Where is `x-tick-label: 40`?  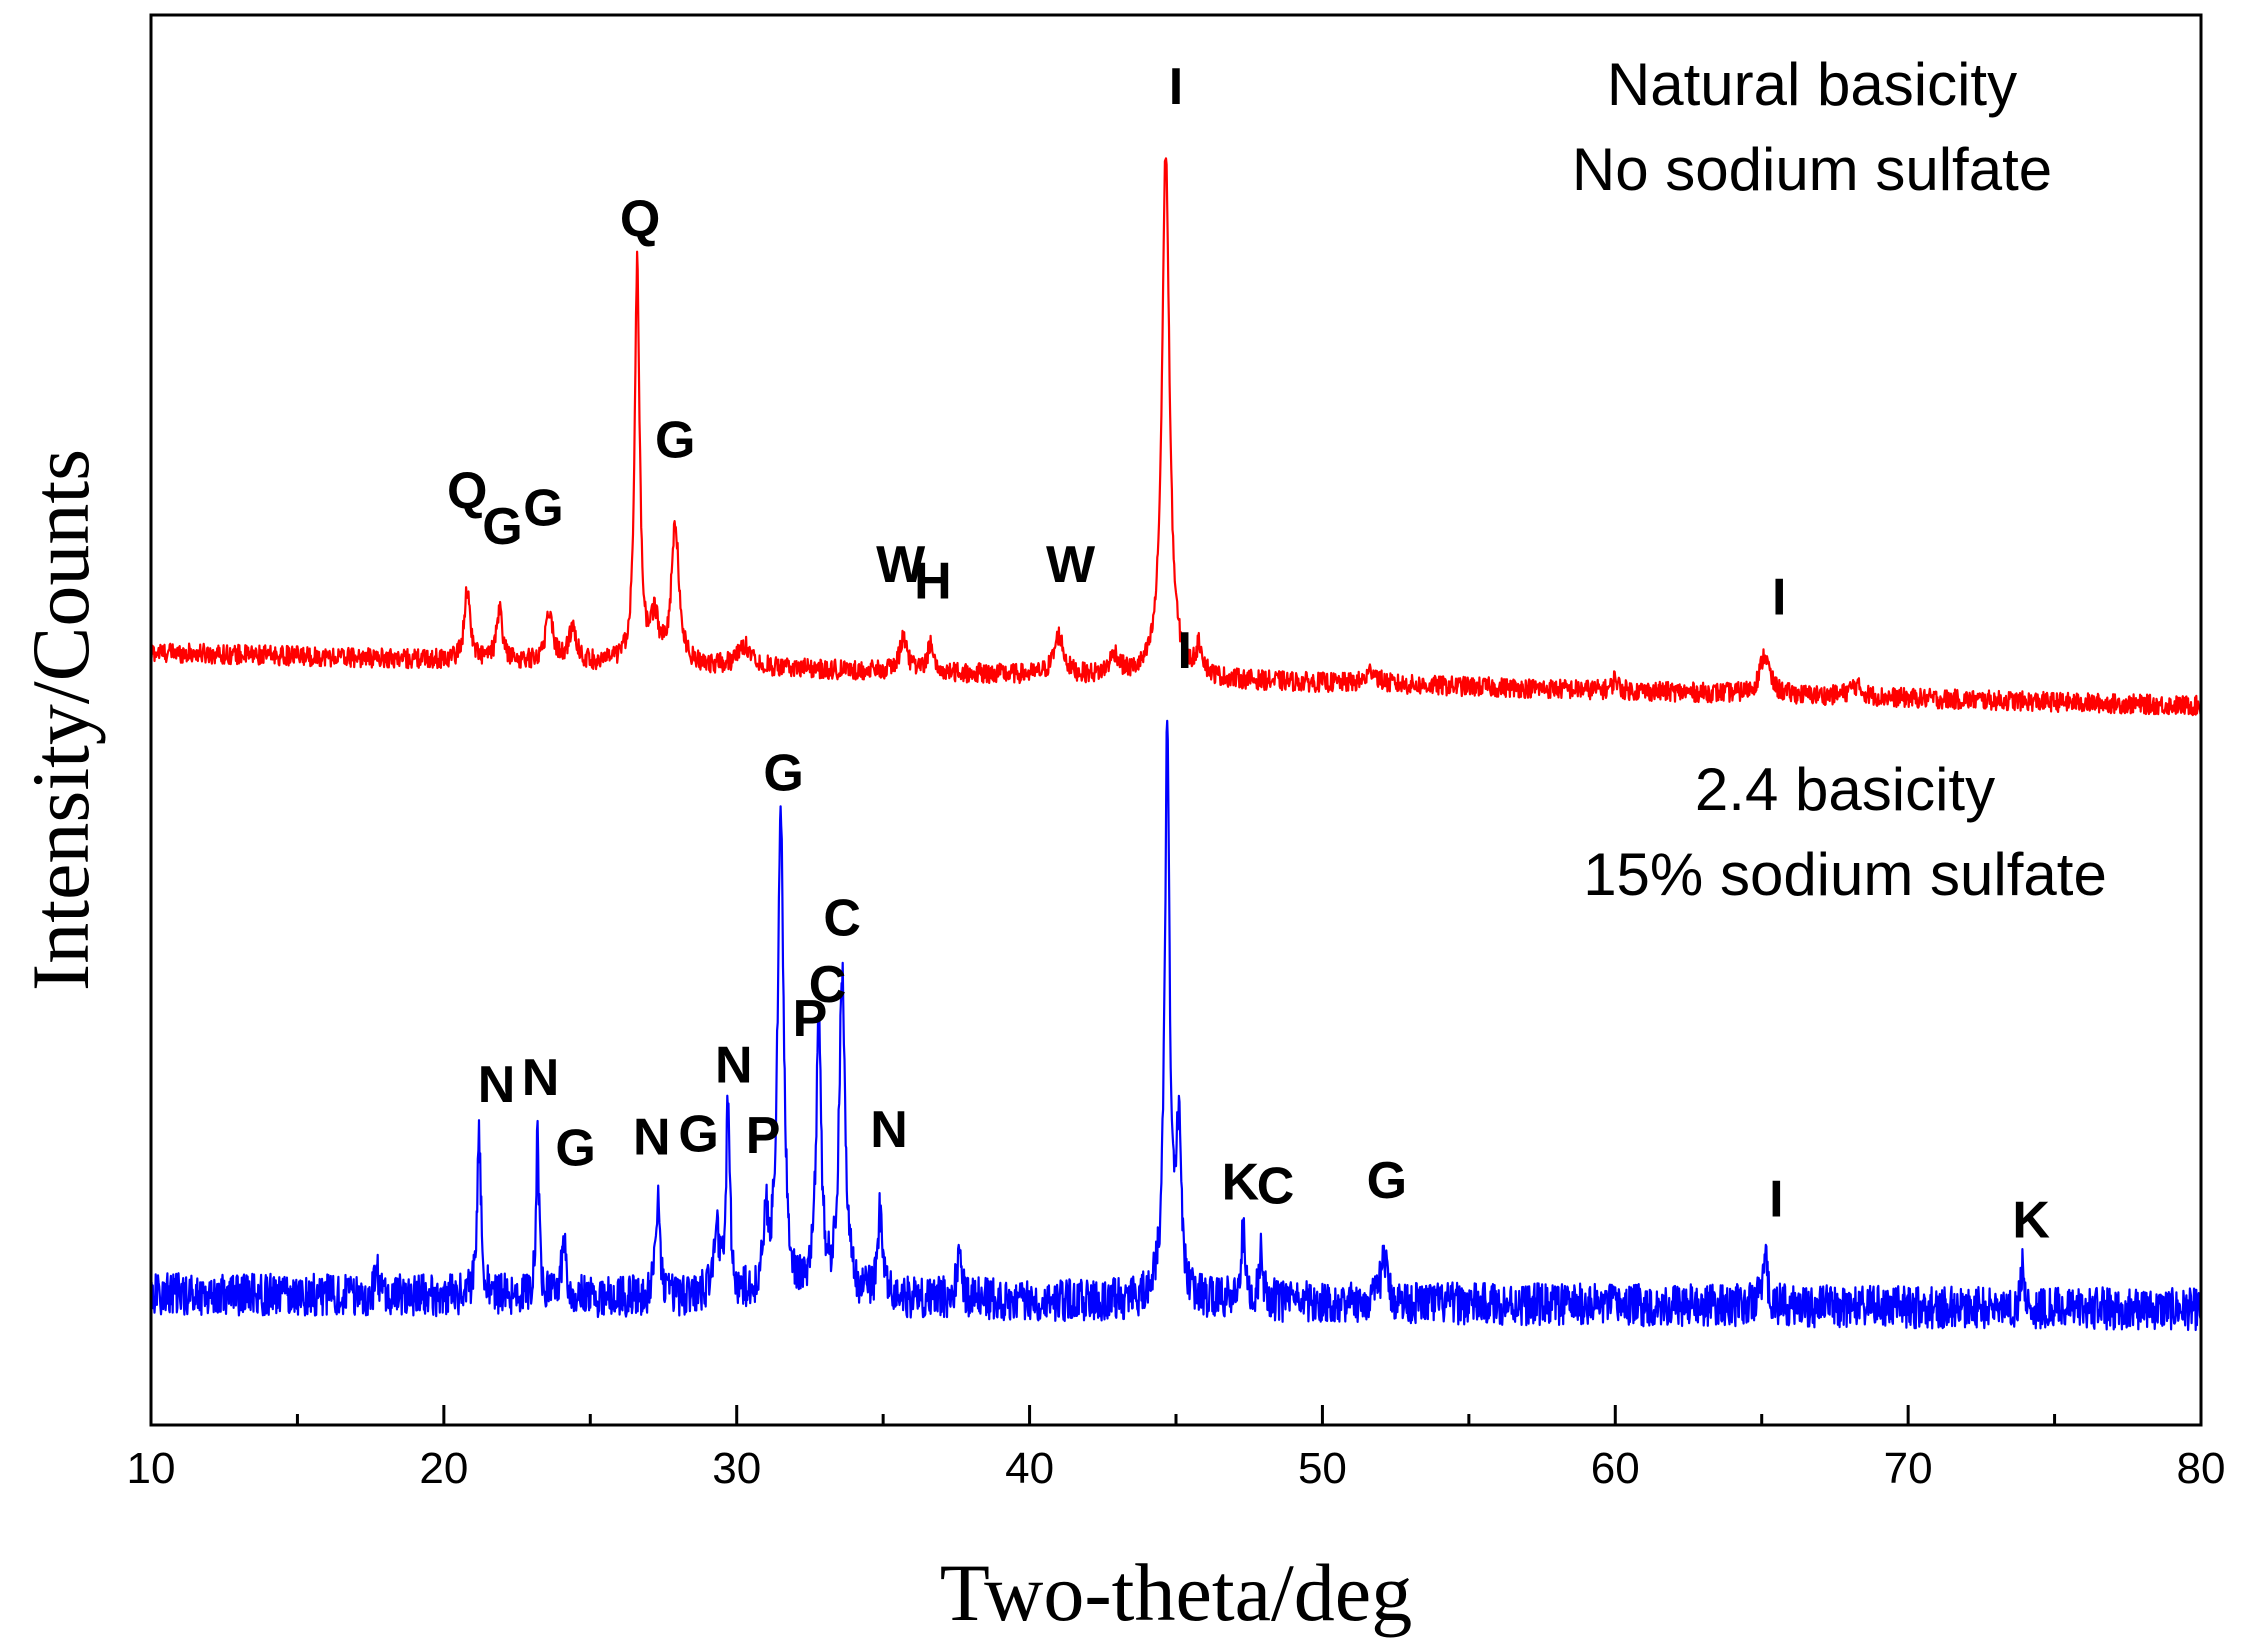
x-tick-label: 40 is located at coordinates (1029, 1468).